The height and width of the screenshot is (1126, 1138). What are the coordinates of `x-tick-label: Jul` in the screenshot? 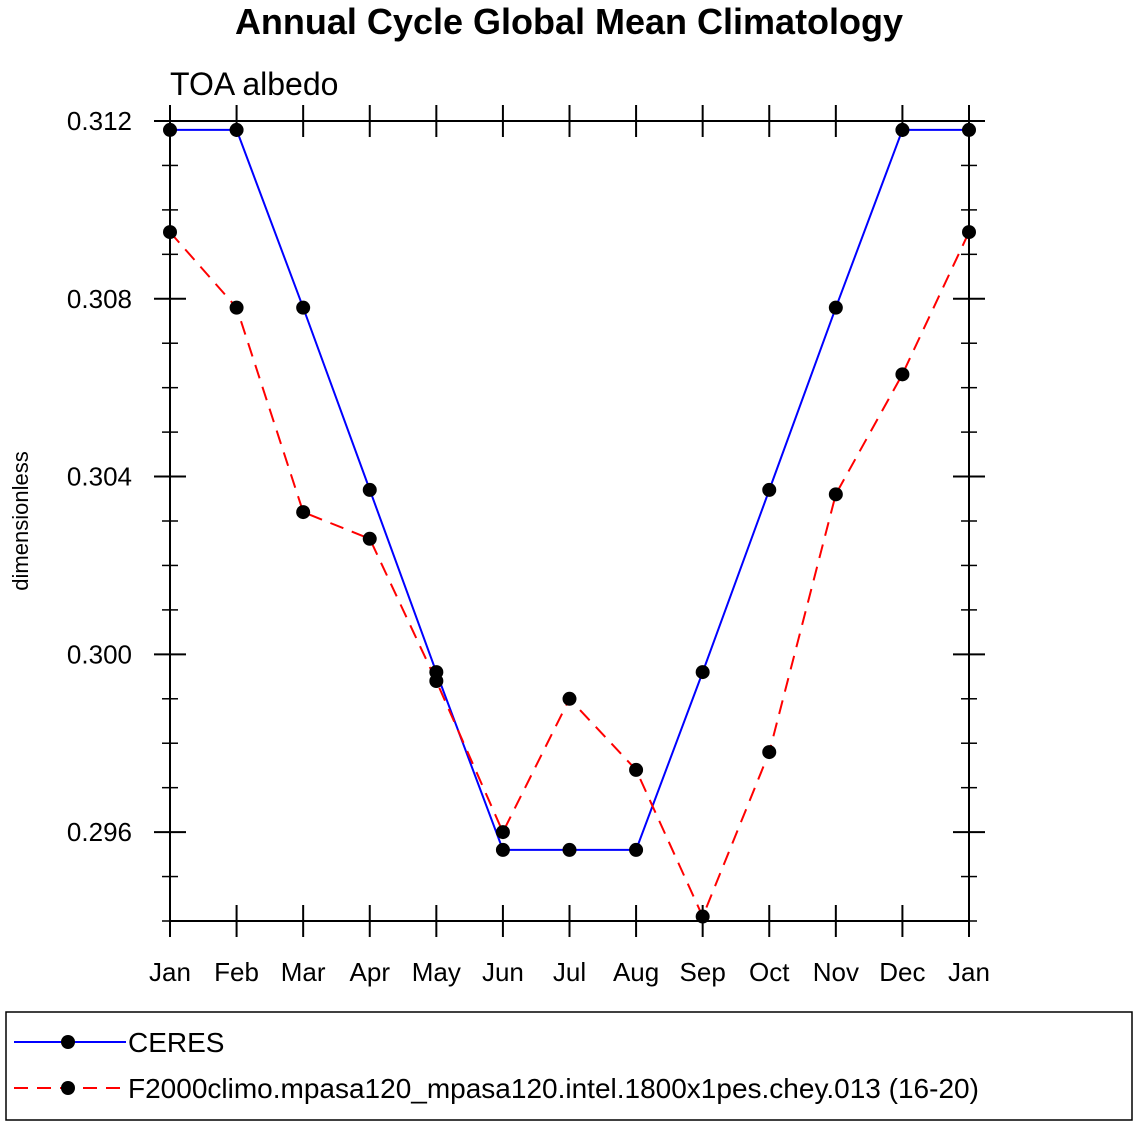 It's located at (569, 972).